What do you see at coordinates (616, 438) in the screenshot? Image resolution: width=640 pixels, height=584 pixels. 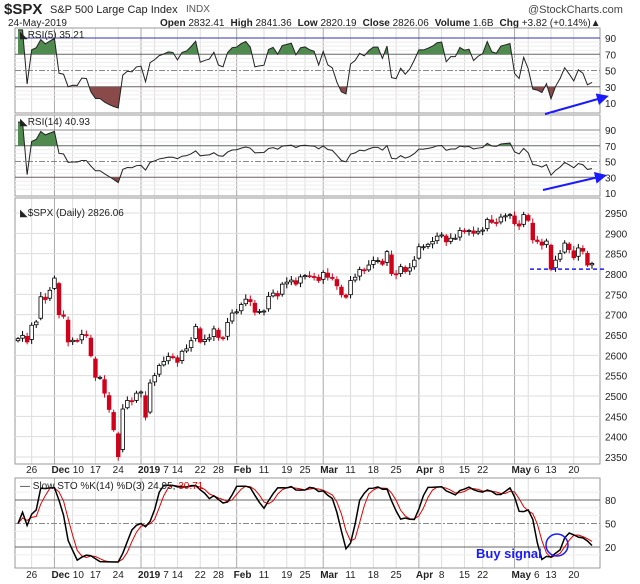 I see `axis-tick-label: 2400` at bounding box center [616, 438].